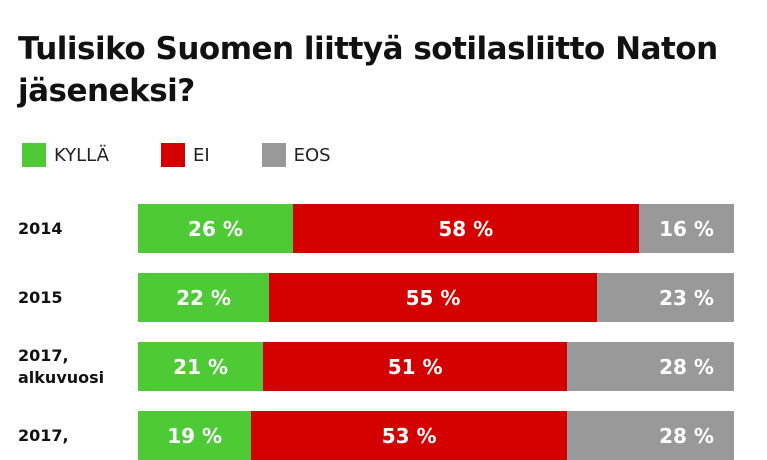 This screenshot has height=460, width=767. I want to click on legend-item: EI, so click(185, 155).